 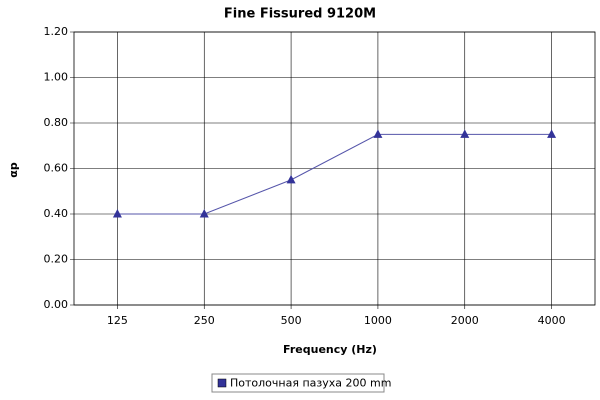 I want to click on y-tick-label: 0.20, so click(x=56, y=259).